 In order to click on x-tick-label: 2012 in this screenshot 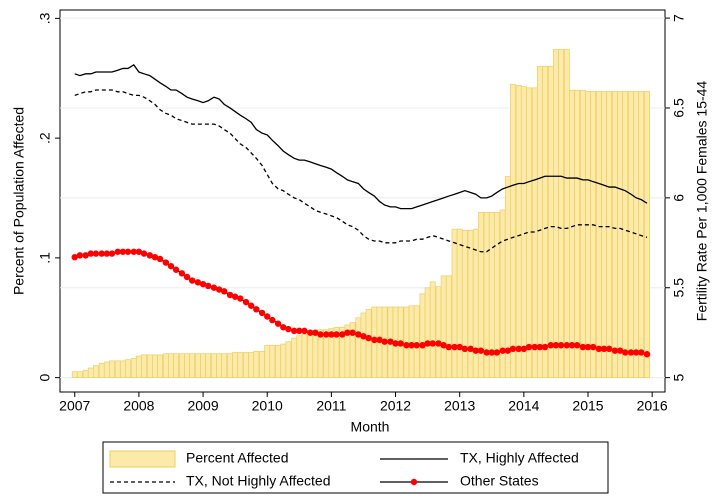, I will do `click(395, 406)`.